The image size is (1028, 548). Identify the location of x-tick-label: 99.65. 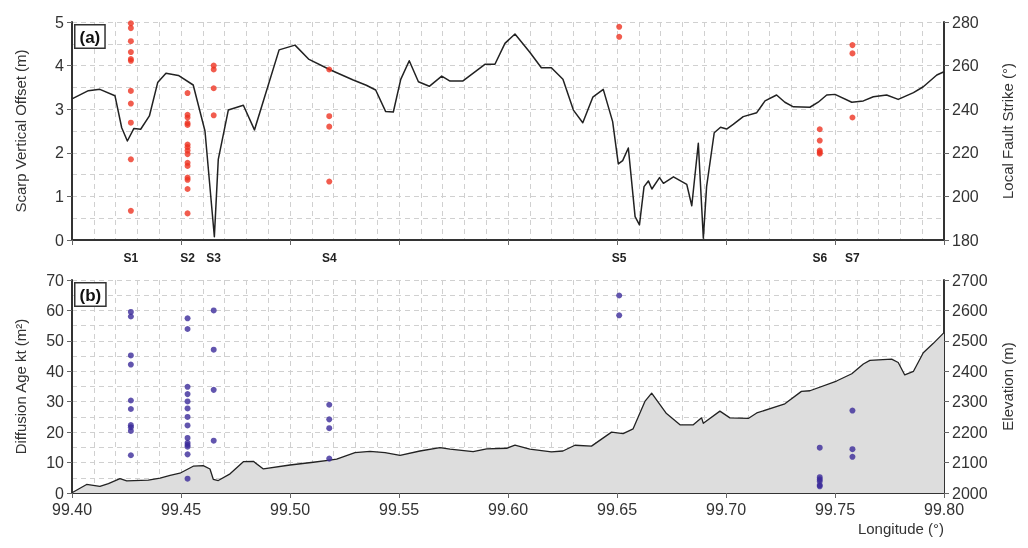
(617, 509).